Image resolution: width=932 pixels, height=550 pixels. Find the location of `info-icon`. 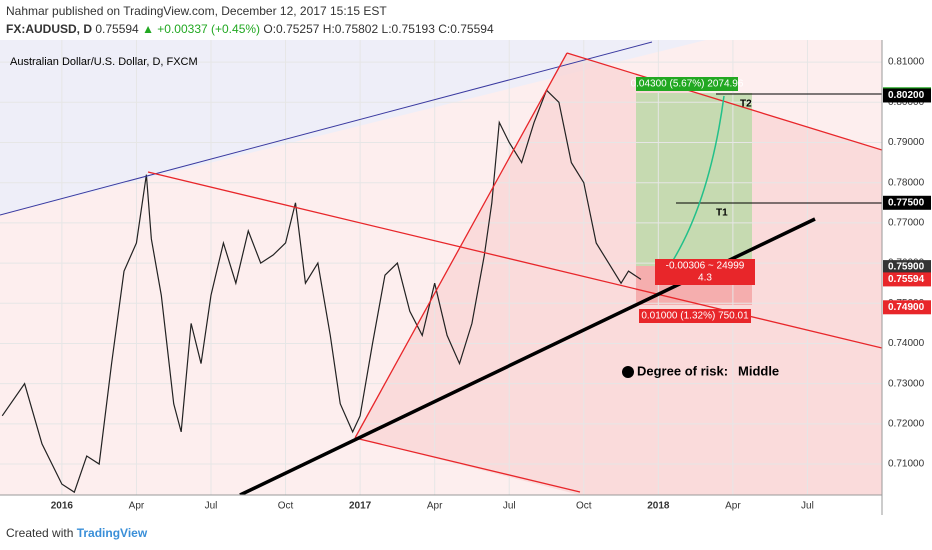

info-icon is located at coordinates (628, 372).